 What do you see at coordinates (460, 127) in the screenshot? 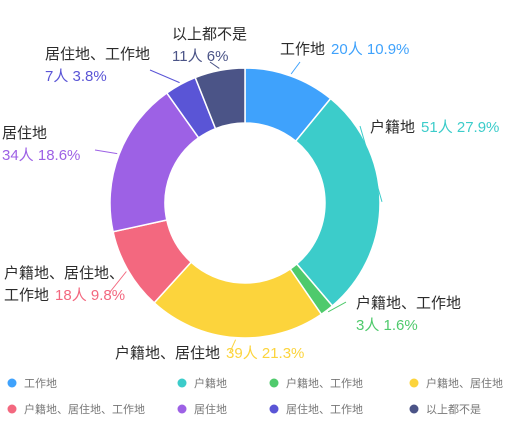
I see `slice-label-value: 51人 27.9%` at bounding box center [460, 127].